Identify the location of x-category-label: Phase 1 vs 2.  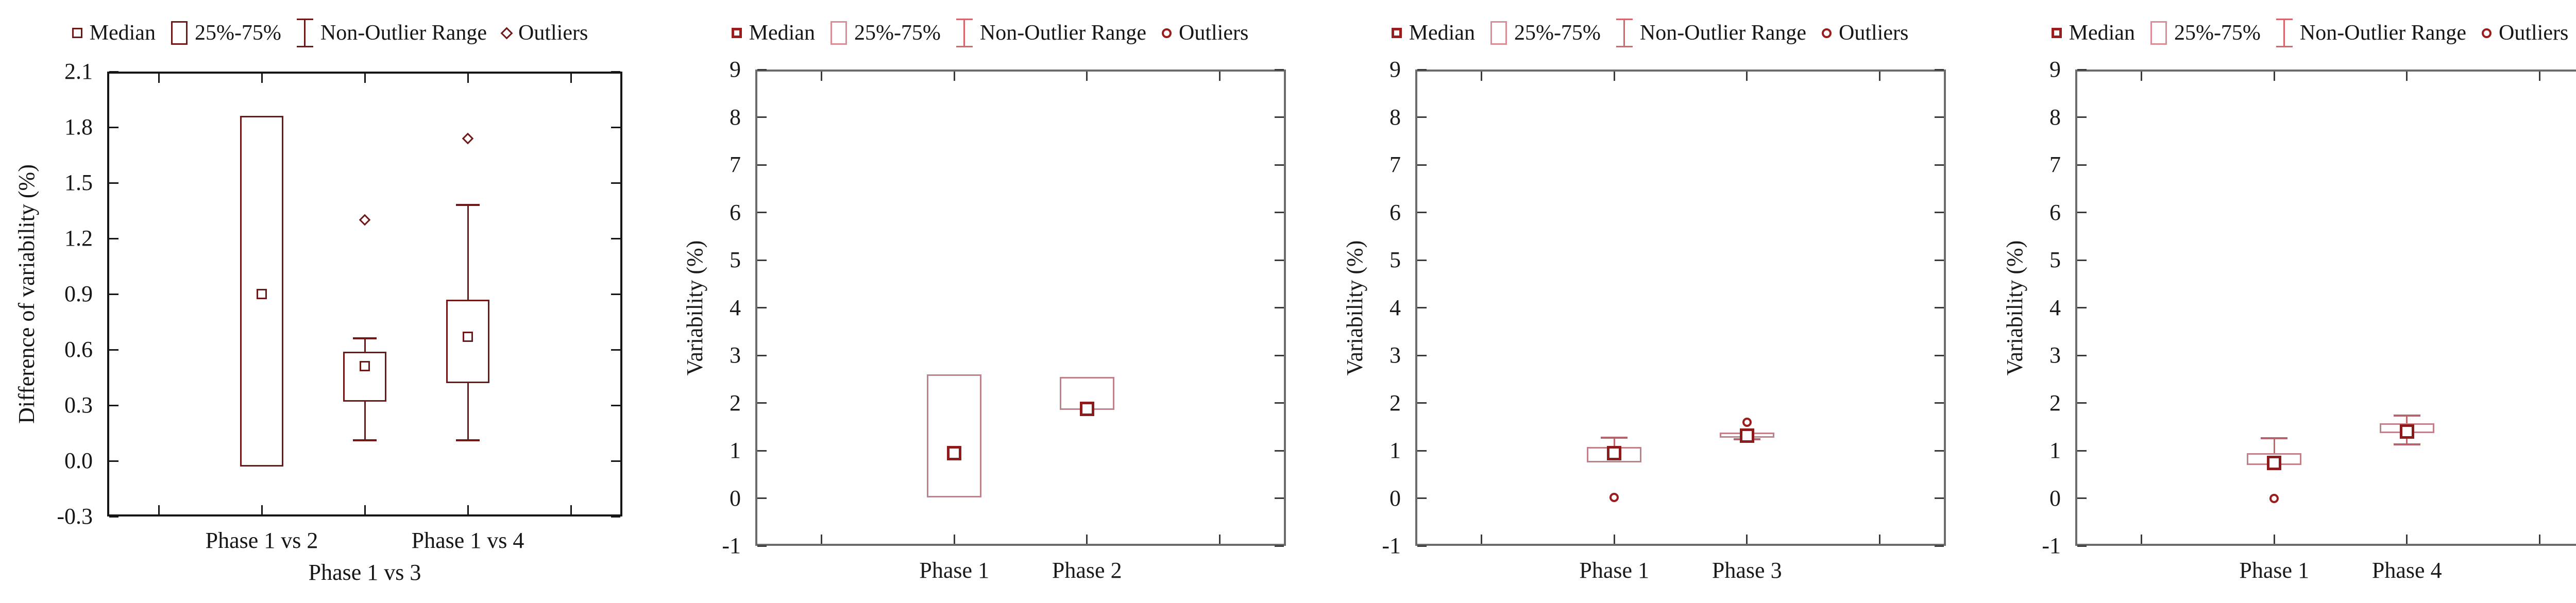
(261, 540).